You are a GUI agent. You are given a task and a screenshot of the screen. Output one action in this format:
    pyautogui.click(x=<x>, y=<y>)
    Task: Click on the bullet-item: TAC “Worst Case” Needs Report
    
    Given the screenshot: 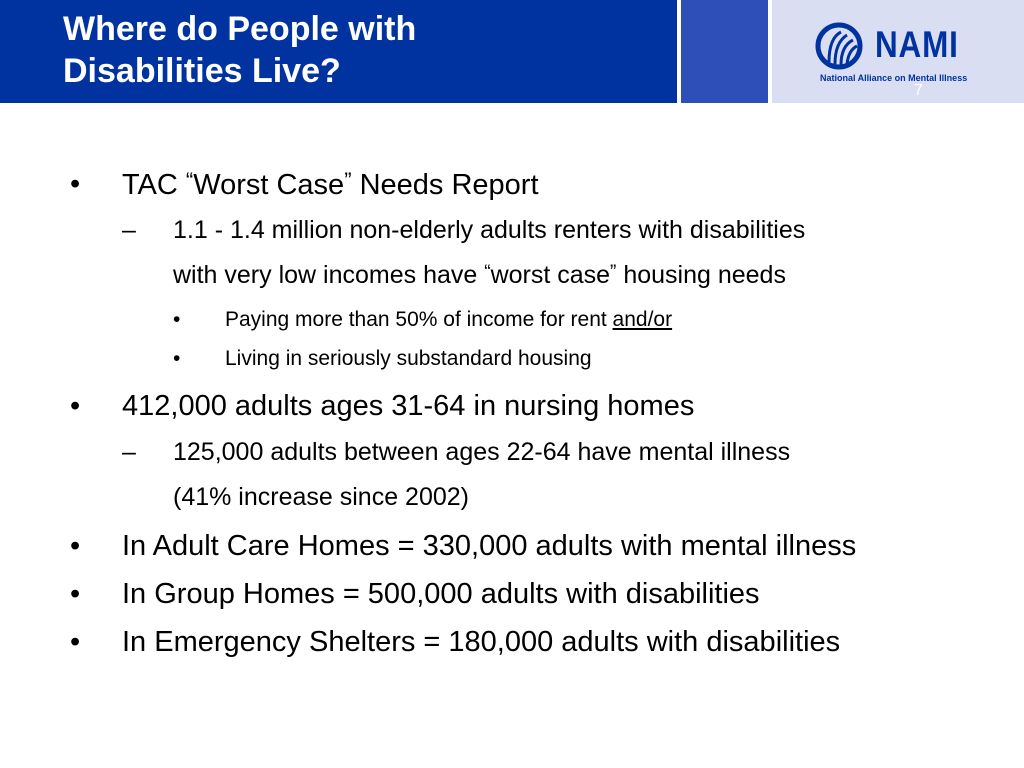 What is the action you would take?
    pyautogui.click(x=330, y=185)
    